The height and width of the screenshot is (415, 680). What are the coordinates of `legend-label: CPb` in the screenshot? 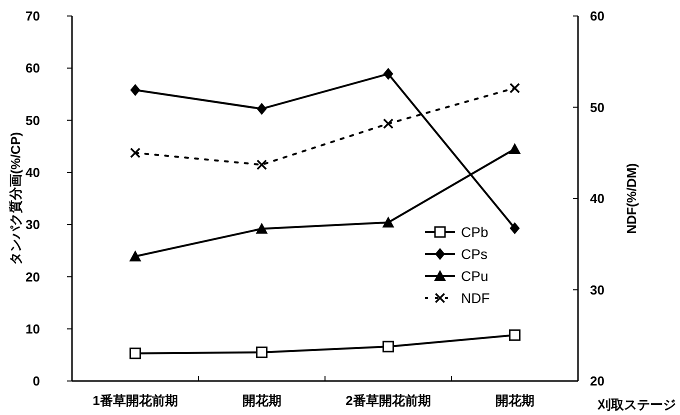 It's located at (474, 232).